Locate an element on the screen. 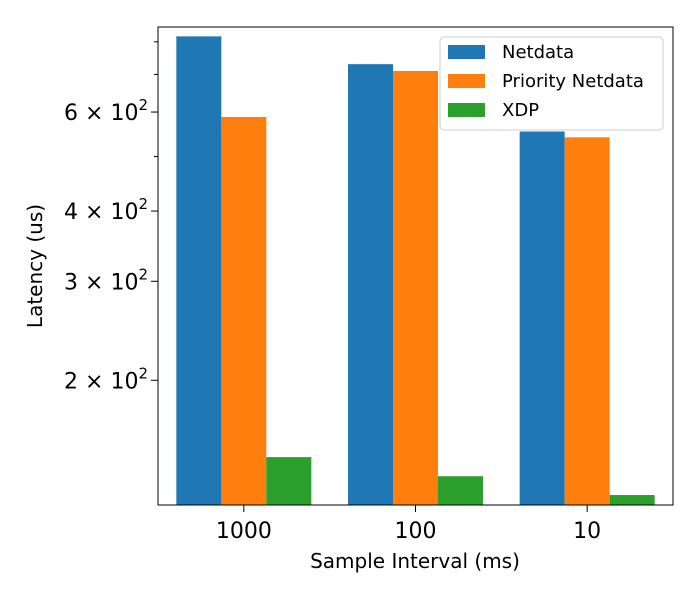 This screenshot has height=605, width=700. x-tick-label: 100 is located at coordinates (416, 531).